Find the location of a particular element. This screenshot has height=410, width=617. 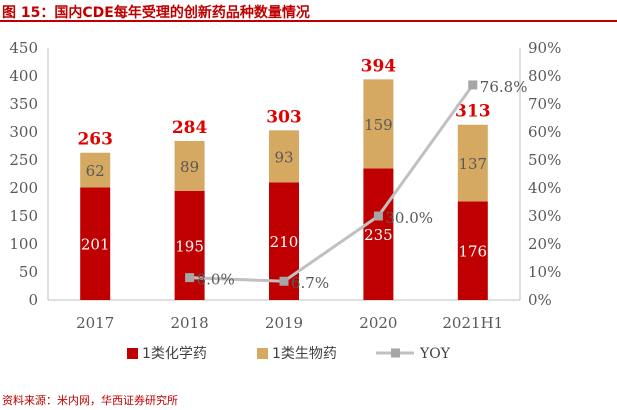

y2-tick-label: 10% is located at coordinates (544, 272).